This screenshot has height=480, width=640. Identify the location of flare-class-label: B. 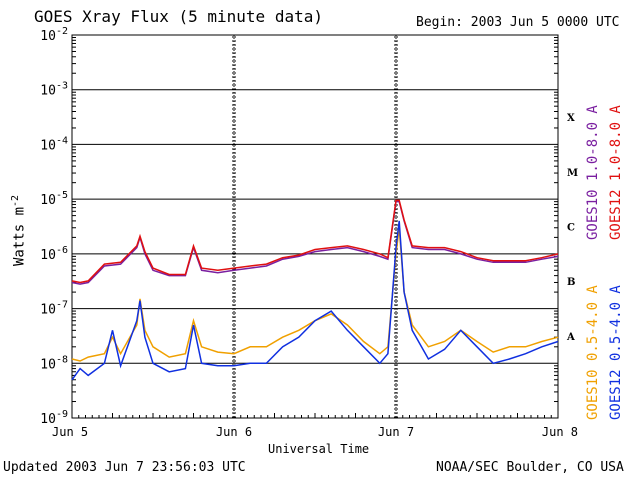
(571, 282).